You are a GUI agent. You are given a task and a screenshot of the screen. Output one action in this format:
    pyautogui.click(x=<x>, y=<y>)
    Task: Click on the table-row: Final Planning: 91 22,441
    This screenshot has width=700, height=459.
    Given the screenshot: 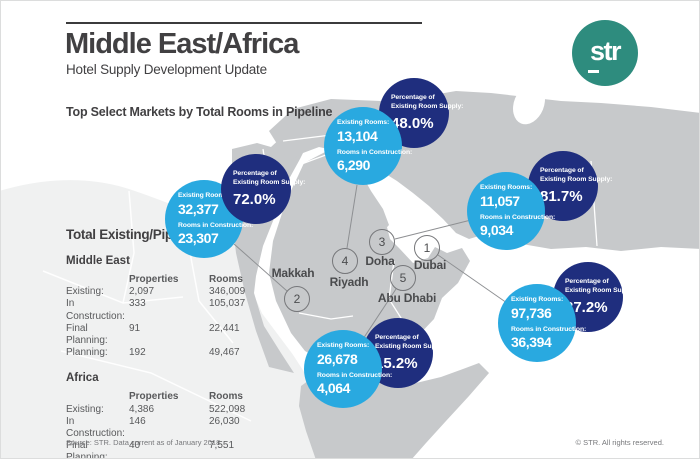 What is the action you would take?
    pyautogui.click(x=153, y=334)
    